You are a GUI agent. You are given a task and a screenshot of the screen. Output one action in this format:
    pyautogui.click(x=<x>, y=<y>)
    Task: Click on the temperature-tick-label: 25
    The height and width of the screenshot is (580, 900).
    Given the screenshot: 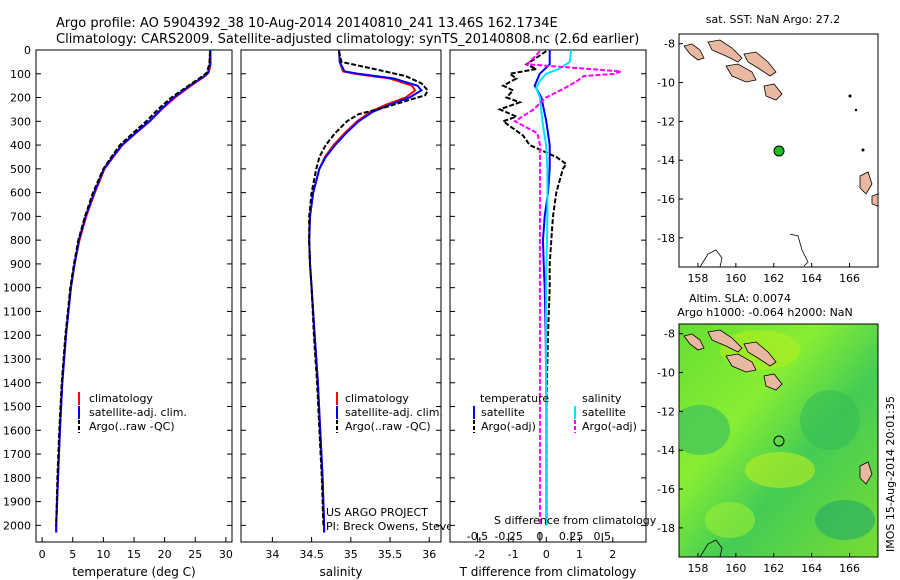 What is the action you would take?
    pyautogui.click(x=195, y=554)
    